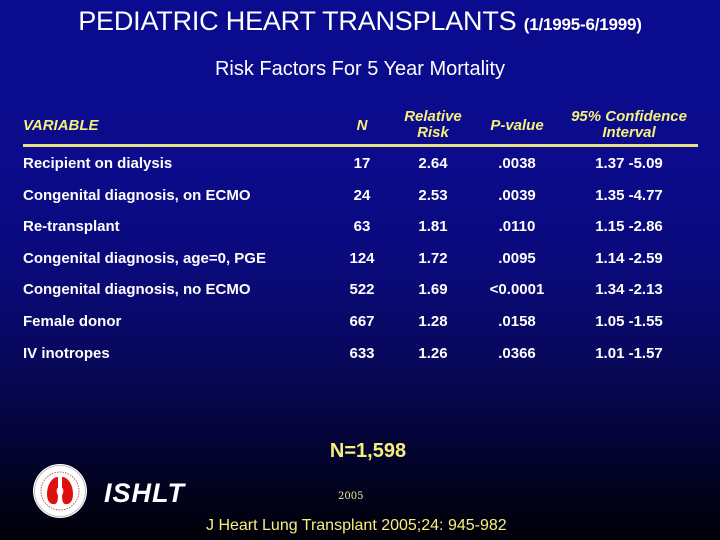 This screenshot has width=720, height=540. Describe the element at coordinates (629, 290) in the screenshot. I see `cell-confidence-interval: 1.34 -2.13` at that location.